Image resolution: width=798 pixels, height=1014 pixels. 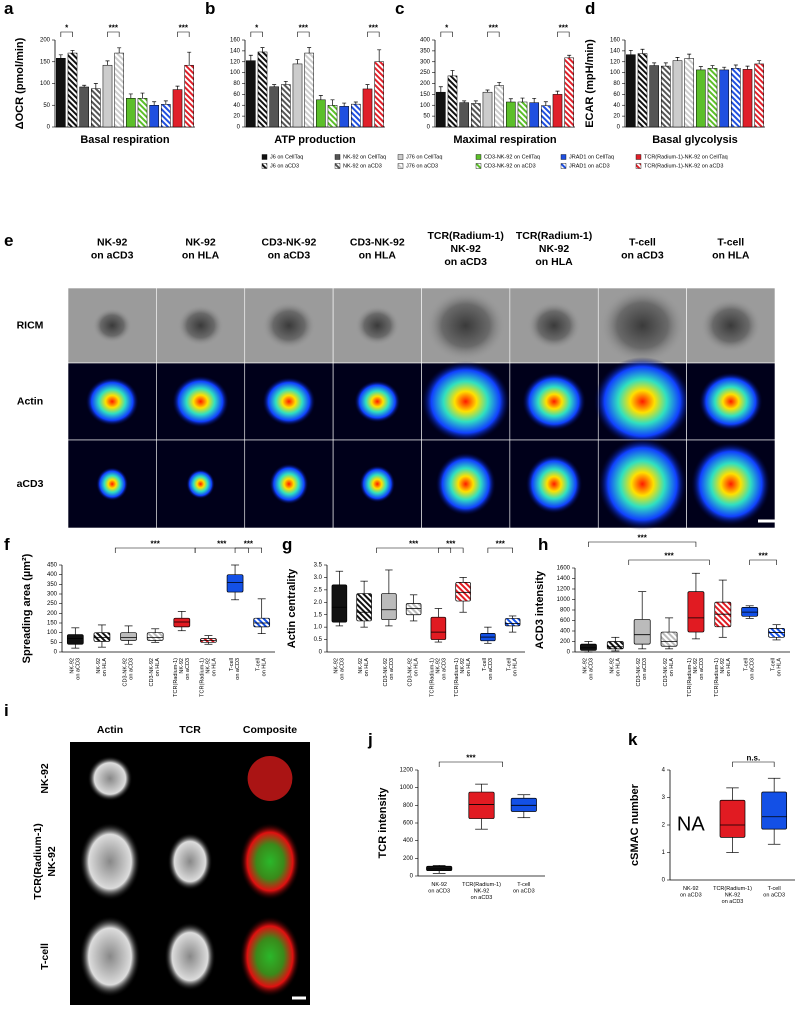 I want to click on panel-letter: d, so click(x=590, y=9).